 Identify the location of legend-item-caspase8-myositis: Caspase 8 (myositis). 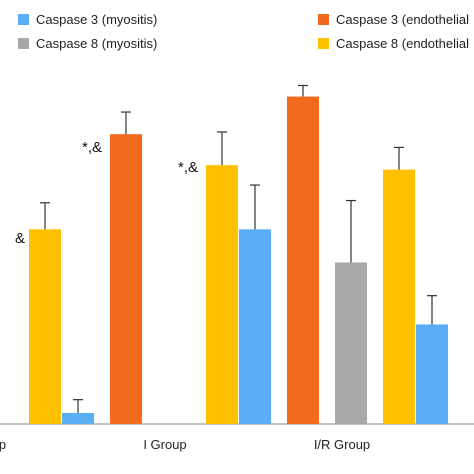
(87, 43).